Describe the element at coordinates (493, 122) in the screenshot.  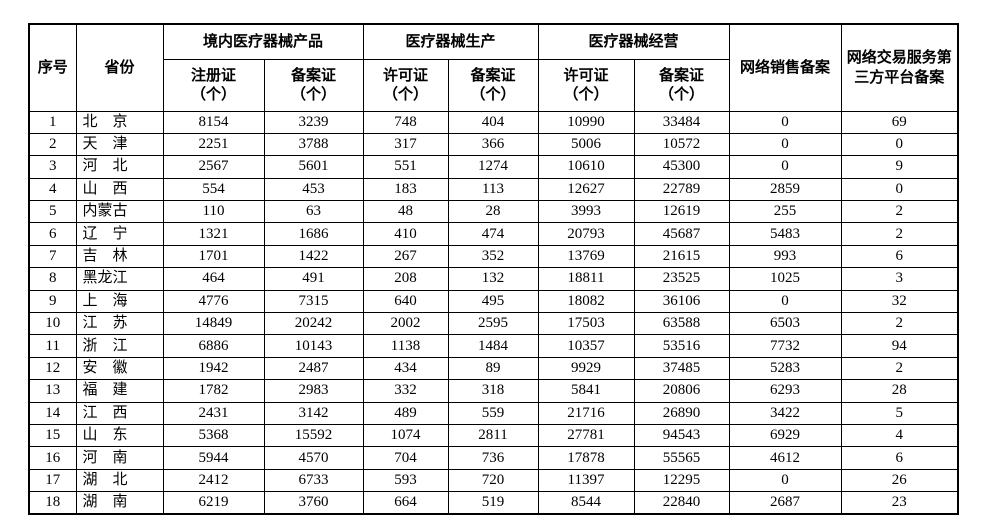
I see `value-cell: 404` at that location.